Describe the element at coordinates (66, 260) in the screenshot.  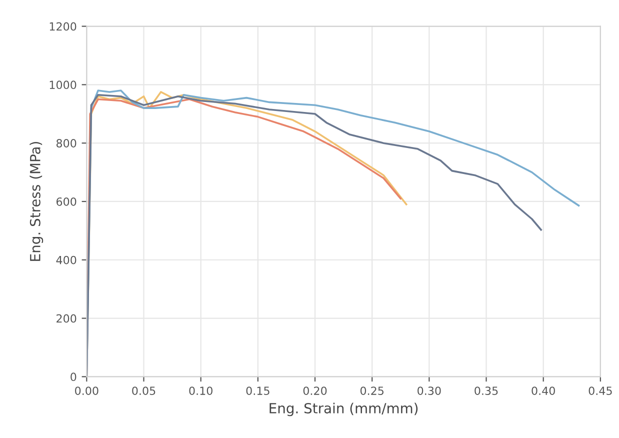
I see `y-tick-label: 400` at that location.